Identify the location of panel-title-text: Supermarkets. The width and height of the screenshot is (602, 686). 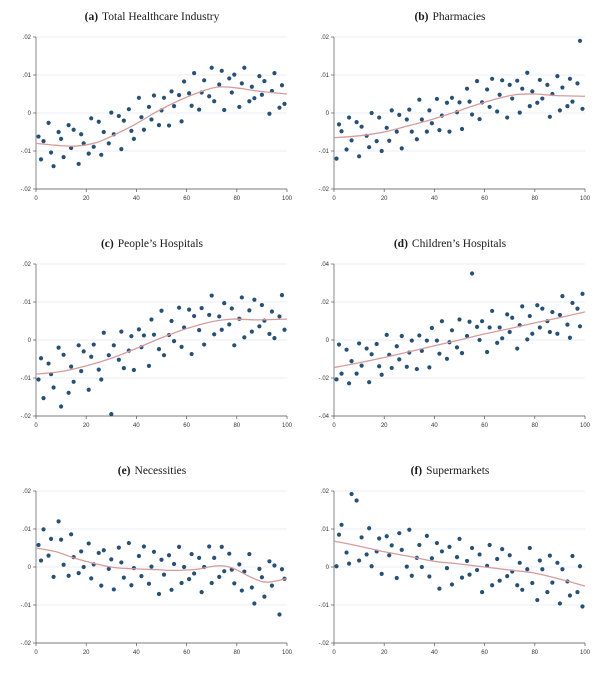
(458, 471).